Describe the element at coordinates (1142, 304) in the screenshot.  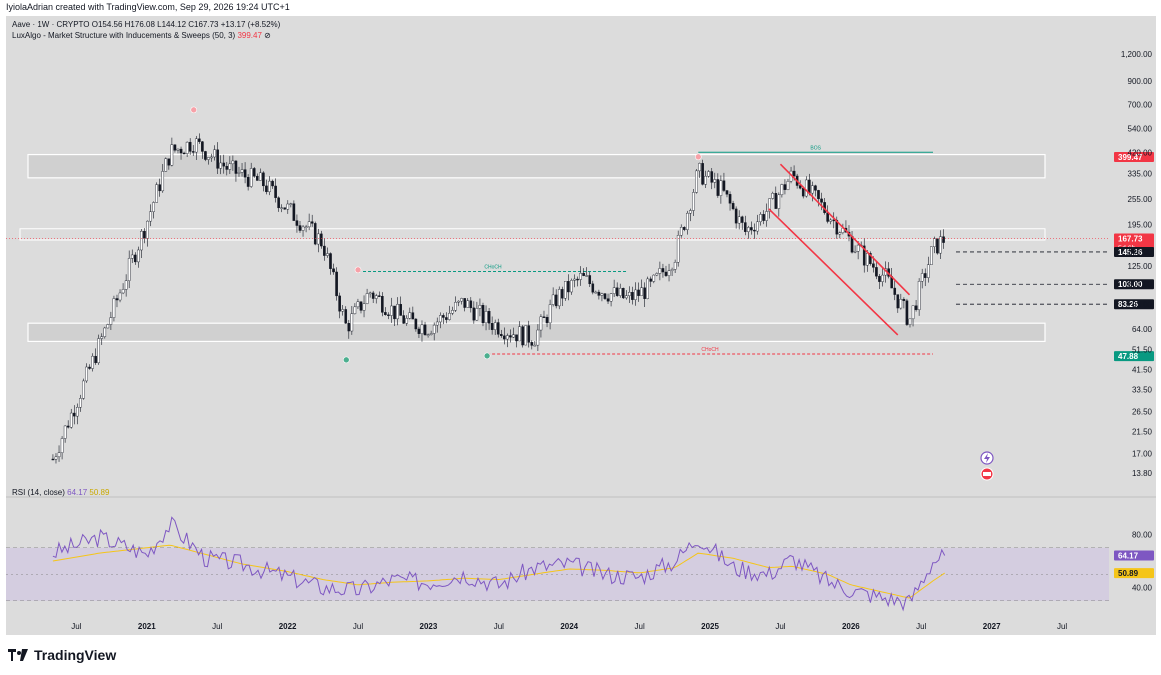
I see `y-tick-label: 83.00` at that location.